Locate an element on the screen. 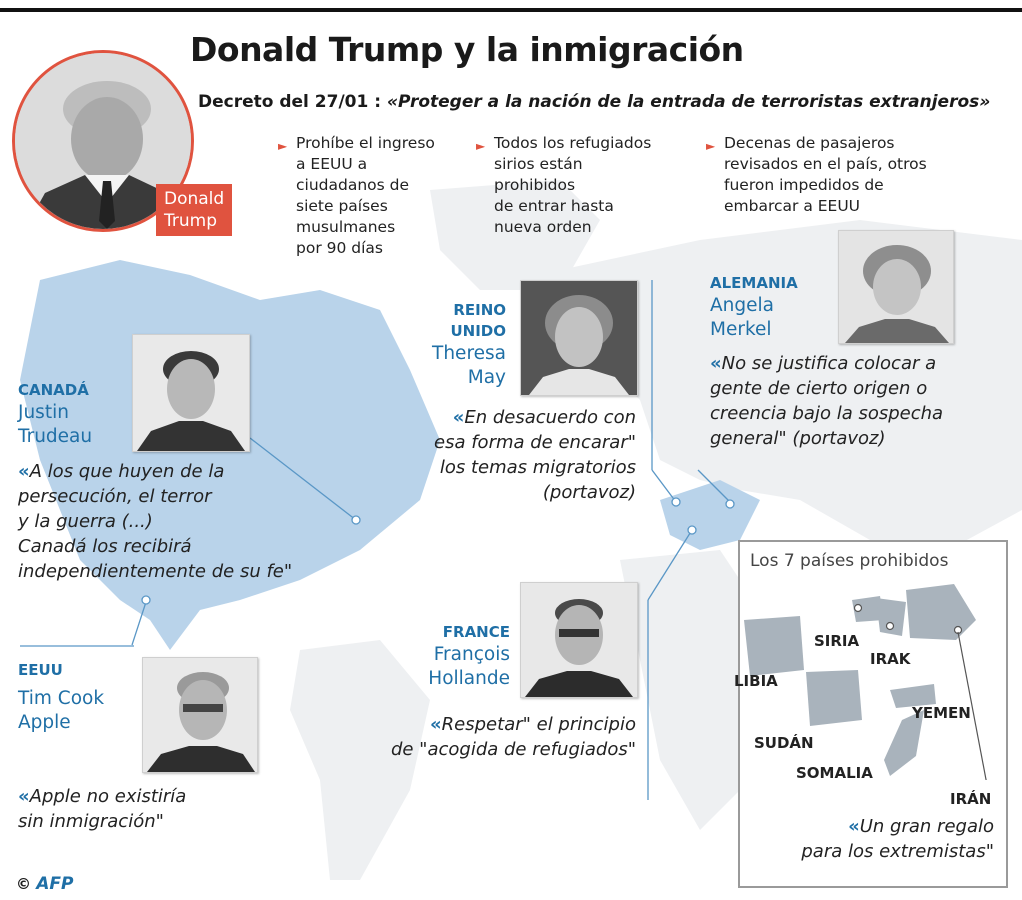  map-yemen is located at coordinates (913, 696).